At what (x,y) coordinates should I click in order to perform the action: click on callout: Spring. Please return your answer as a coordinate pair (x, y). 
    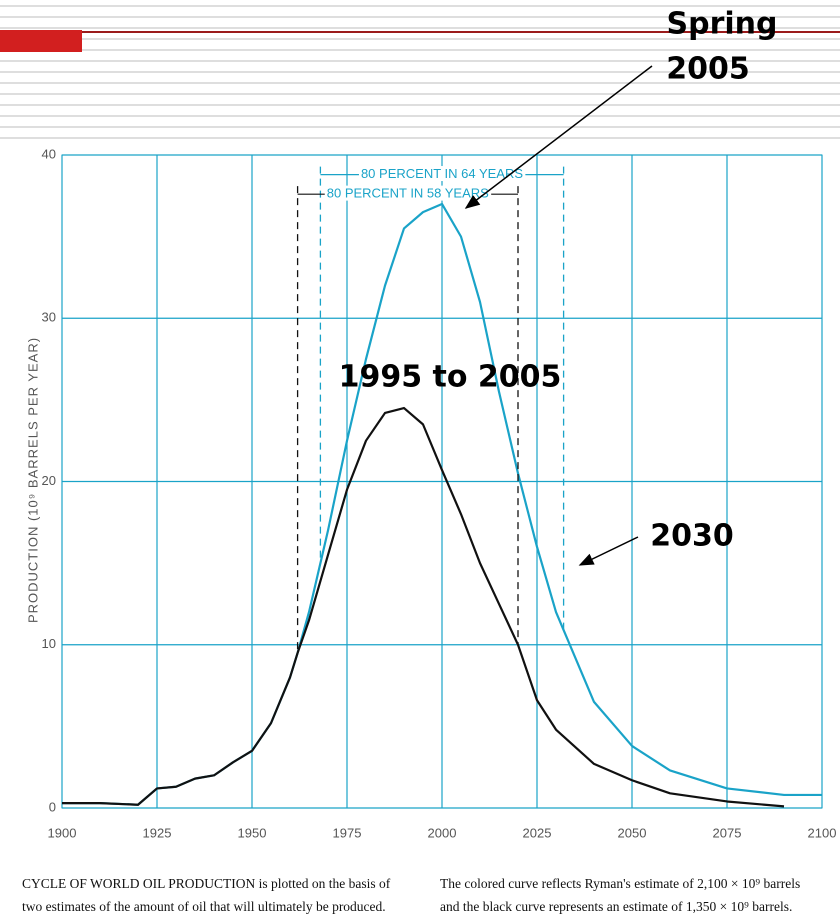
    Looking at the image, I should click on (722, 24).